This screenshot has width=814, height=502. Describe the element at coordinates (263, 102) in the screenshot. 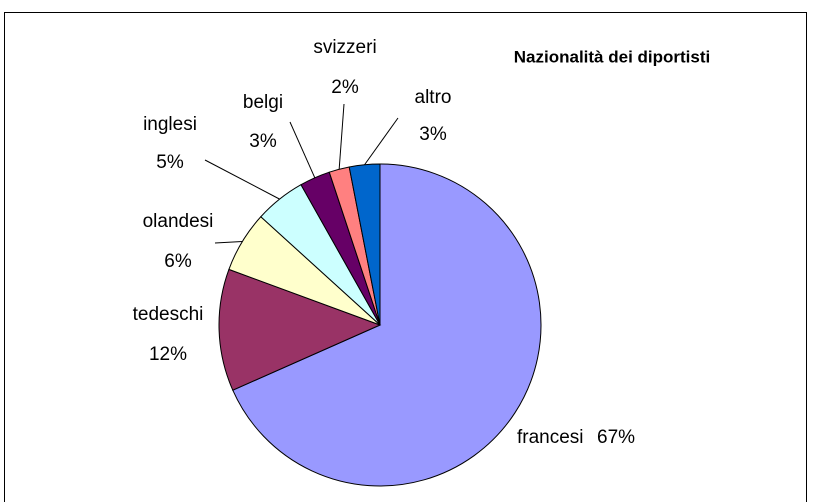

I see `slice-label: belgi` at that location.